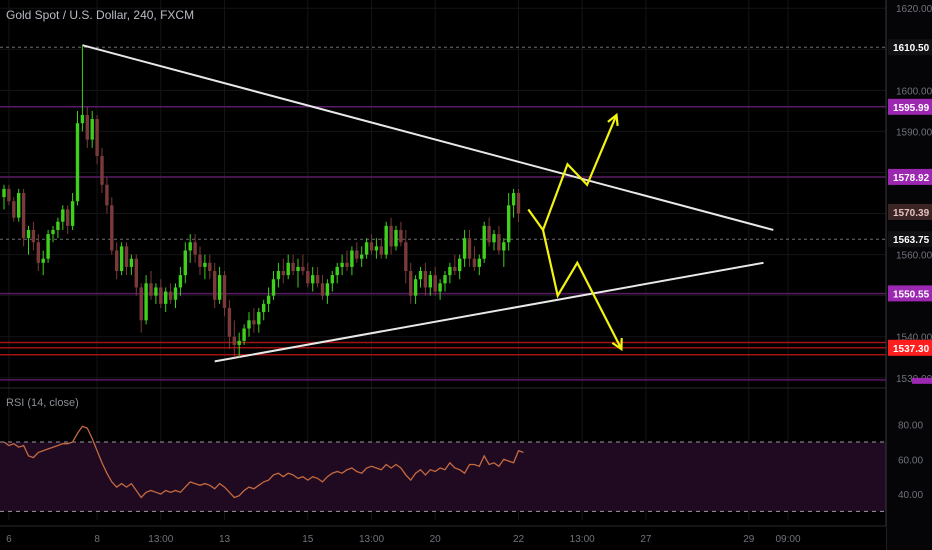 The width and height of the screenshot is (932, 550). I want to click on price-label-text: 1550.55, so click(911, 294).